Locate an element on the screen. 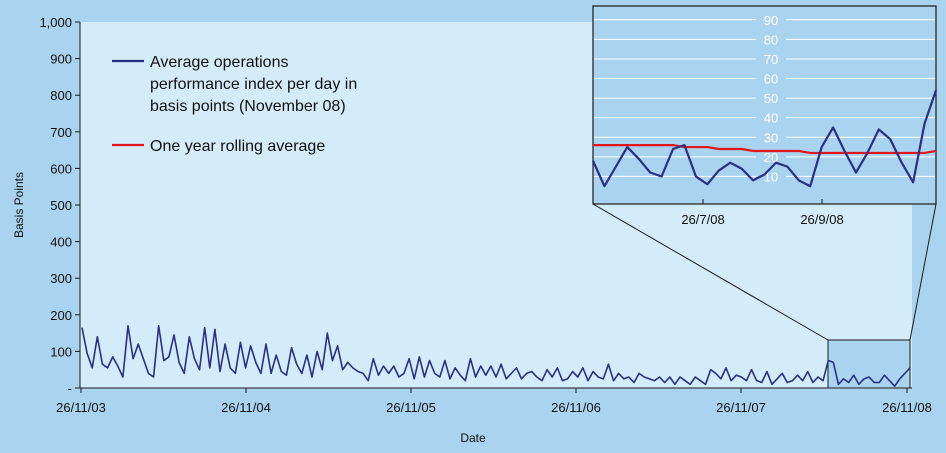 The height and width of the screenshot is (453, 946). y-tick-label: 900 is located at coordinates (61, 59).